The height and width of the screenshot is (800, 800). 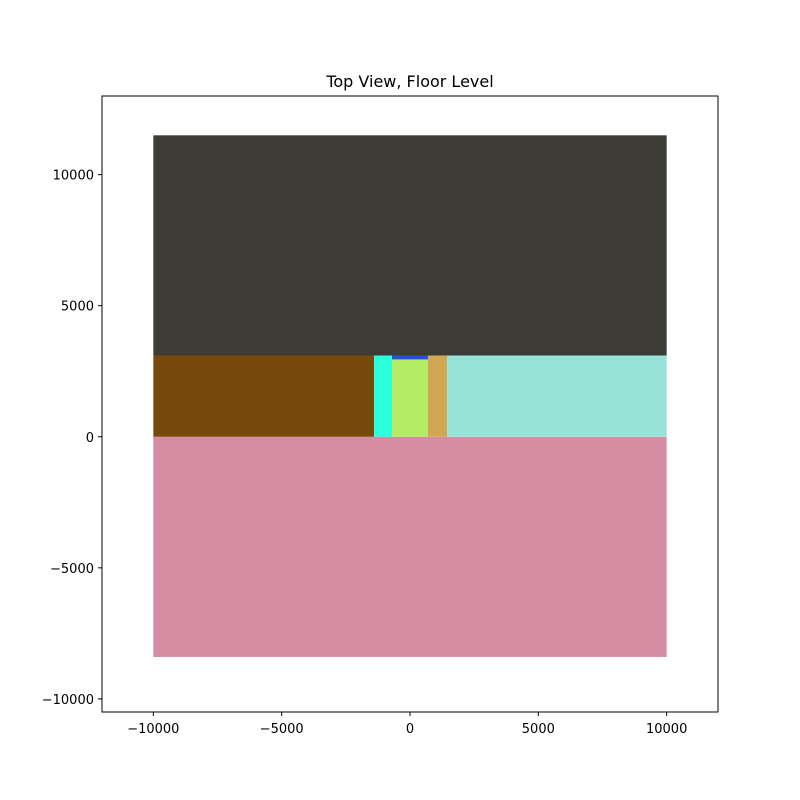 What do you see at coordinates (410, 729) in the screenshot?
I see `x-tick-label: 0` at bounding box center [410, 729].